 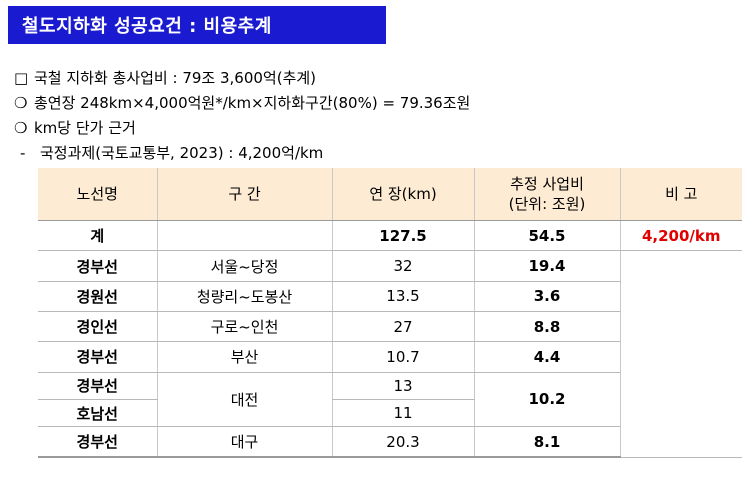 I want to click on cell-length: 13.5, so click(x=402, y=296).